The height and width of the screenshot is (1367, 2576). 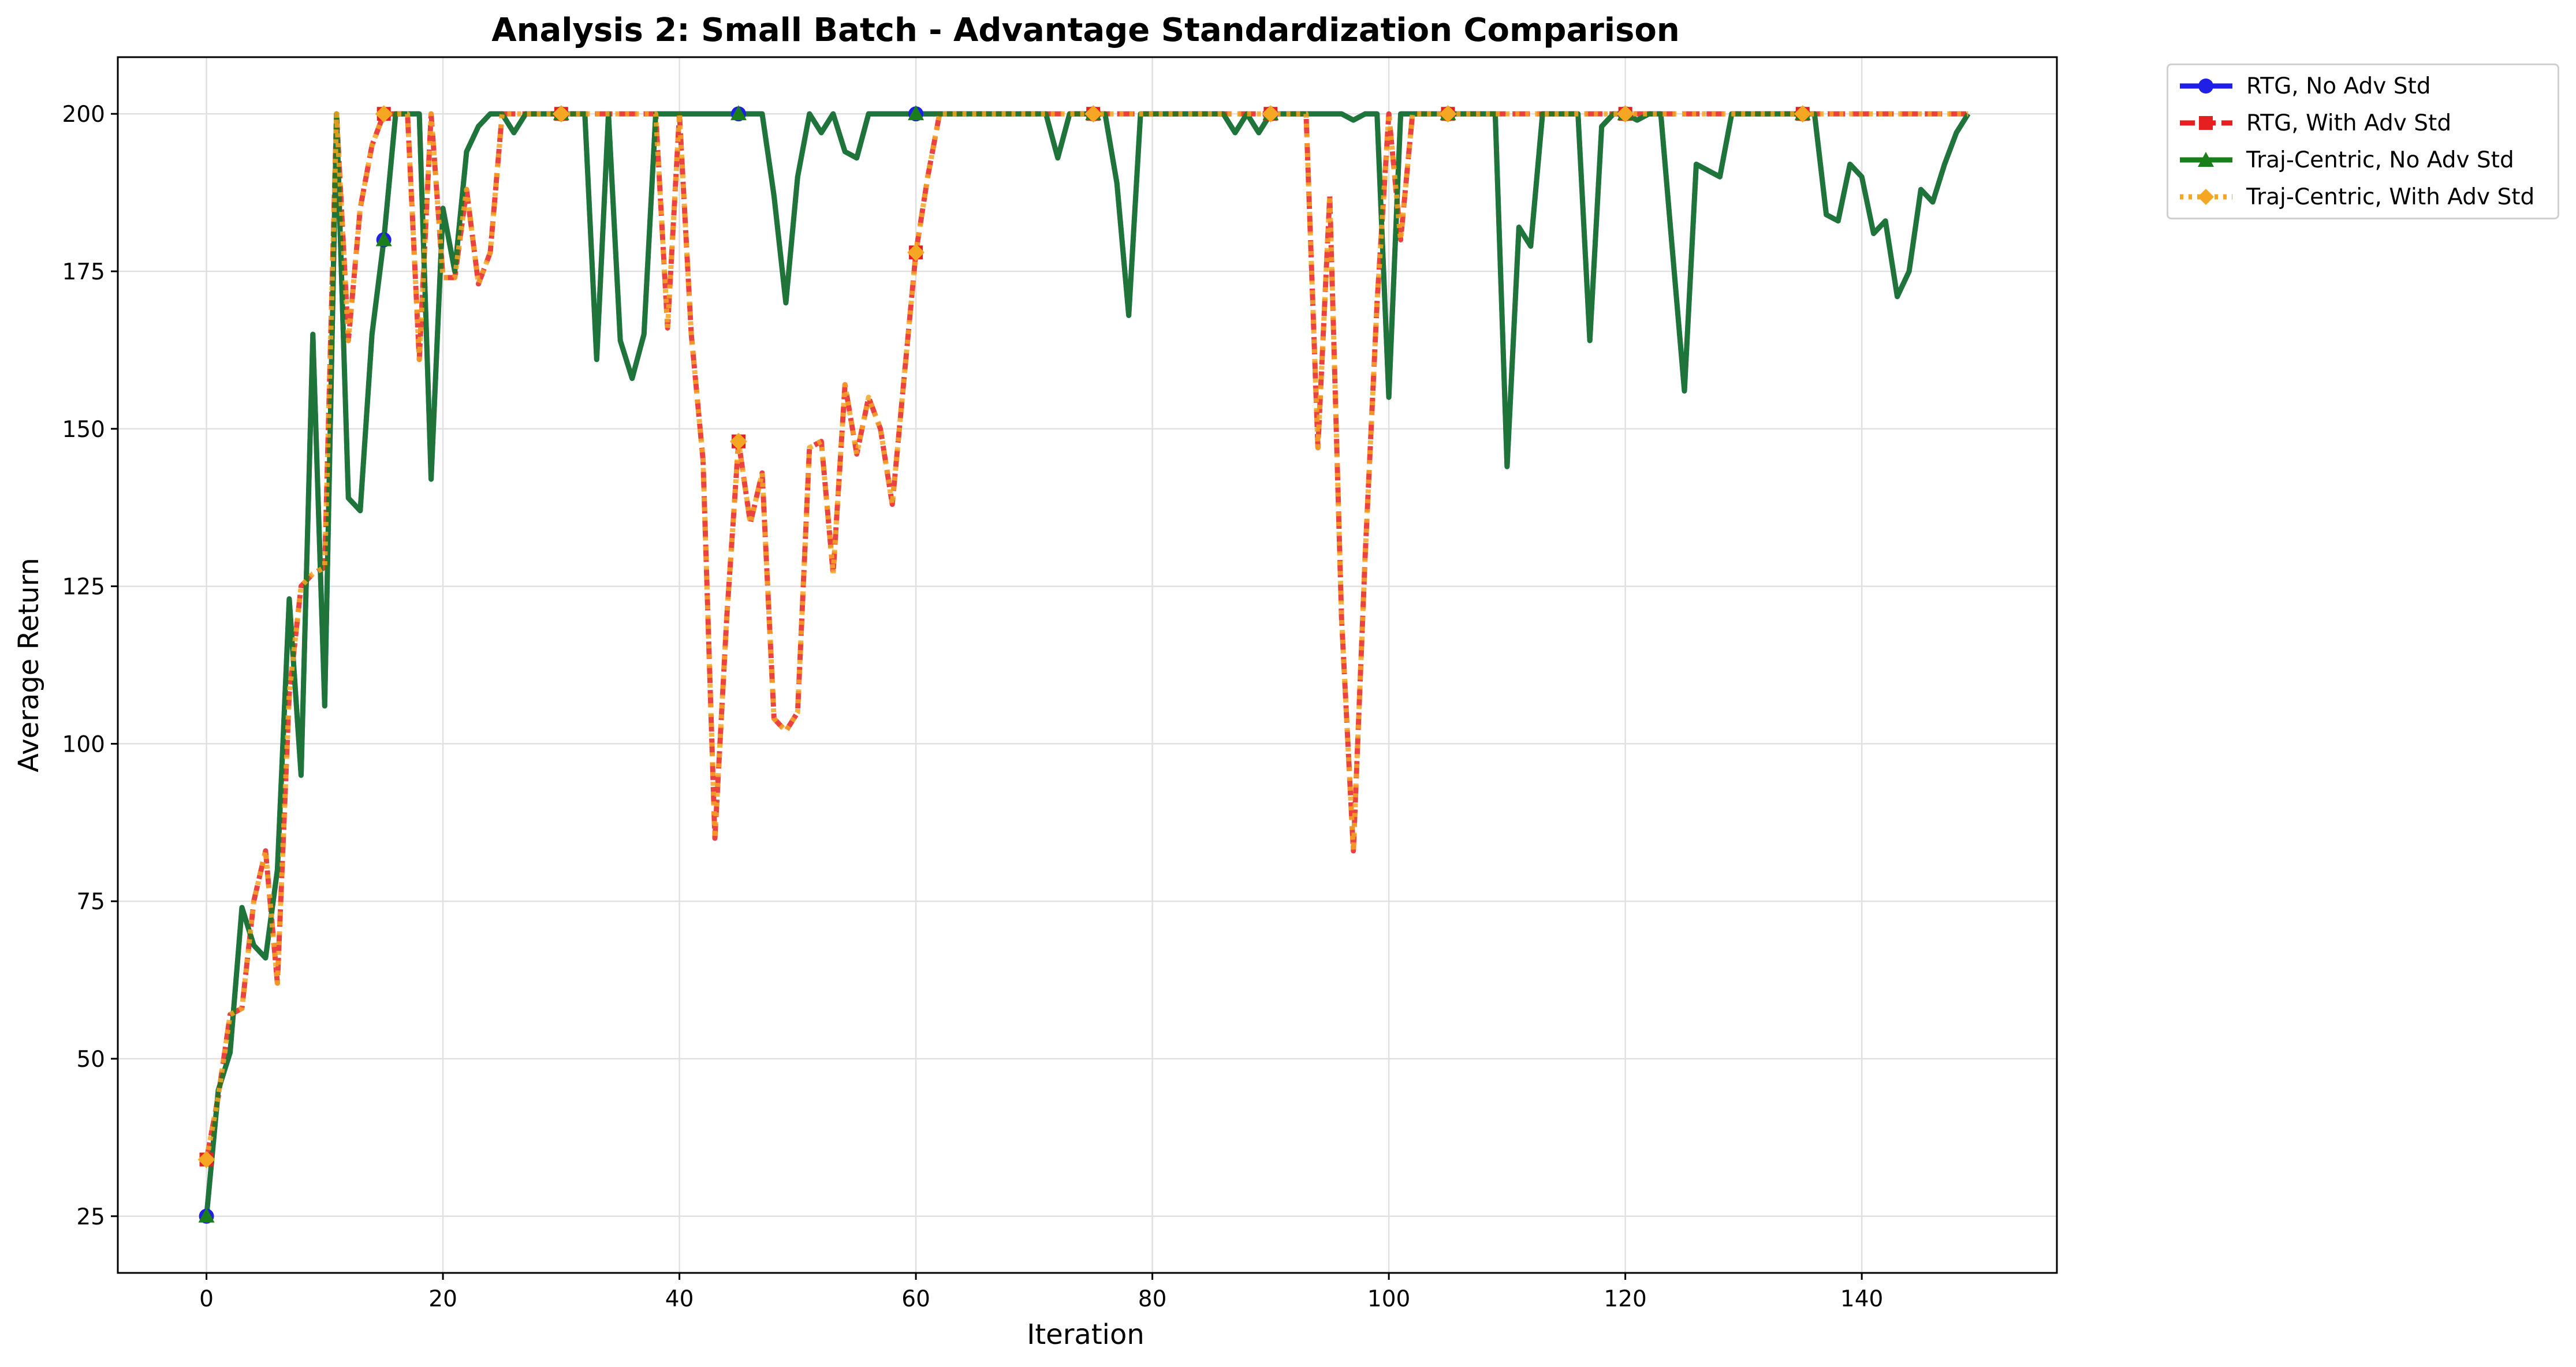 I want to click on y-axis-label: Average Return, so click(x=29, y=665).